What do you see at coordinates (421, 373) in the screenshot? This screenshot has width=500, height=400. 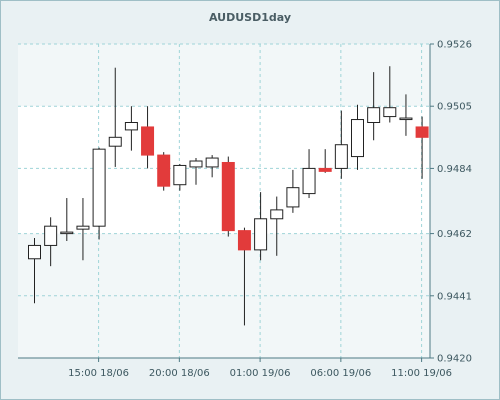 I see `x-tick-label: 11:00 19/06` at bounding box center [421, 373].